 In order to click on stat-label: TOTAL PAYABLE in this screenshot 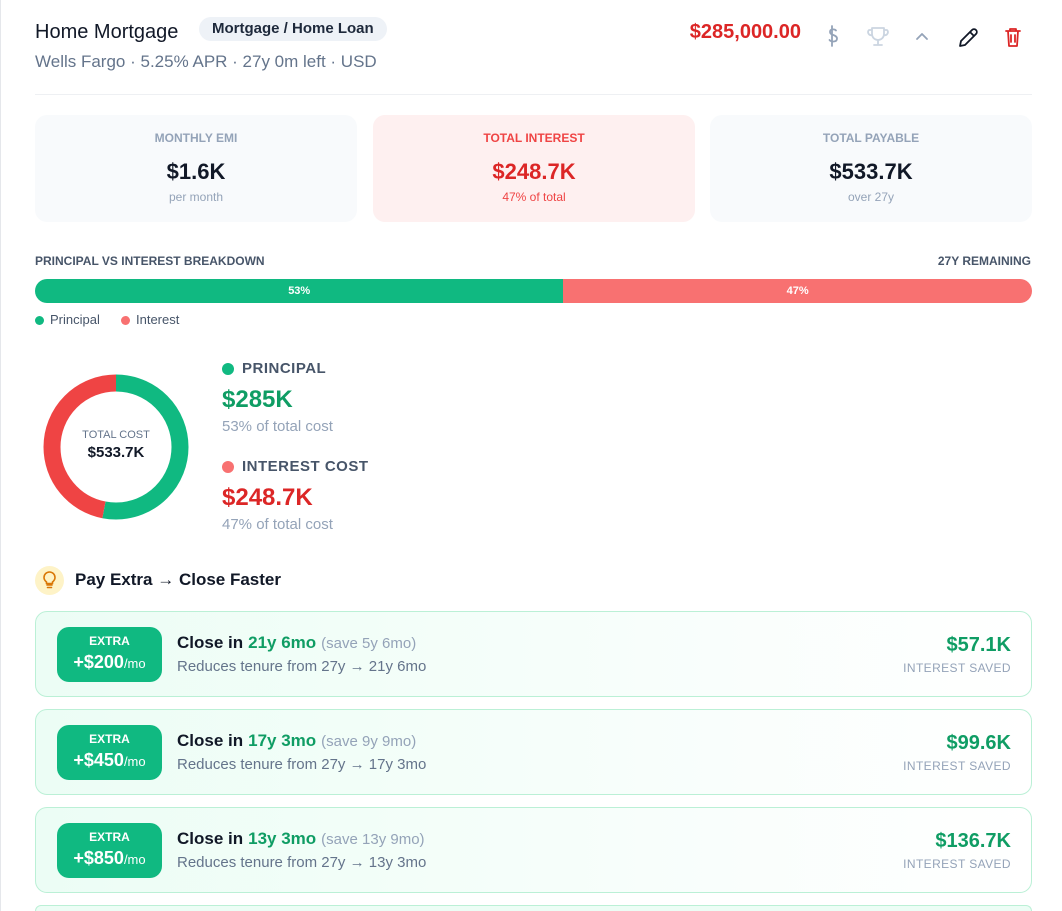, I will do `click(871, 137)`.